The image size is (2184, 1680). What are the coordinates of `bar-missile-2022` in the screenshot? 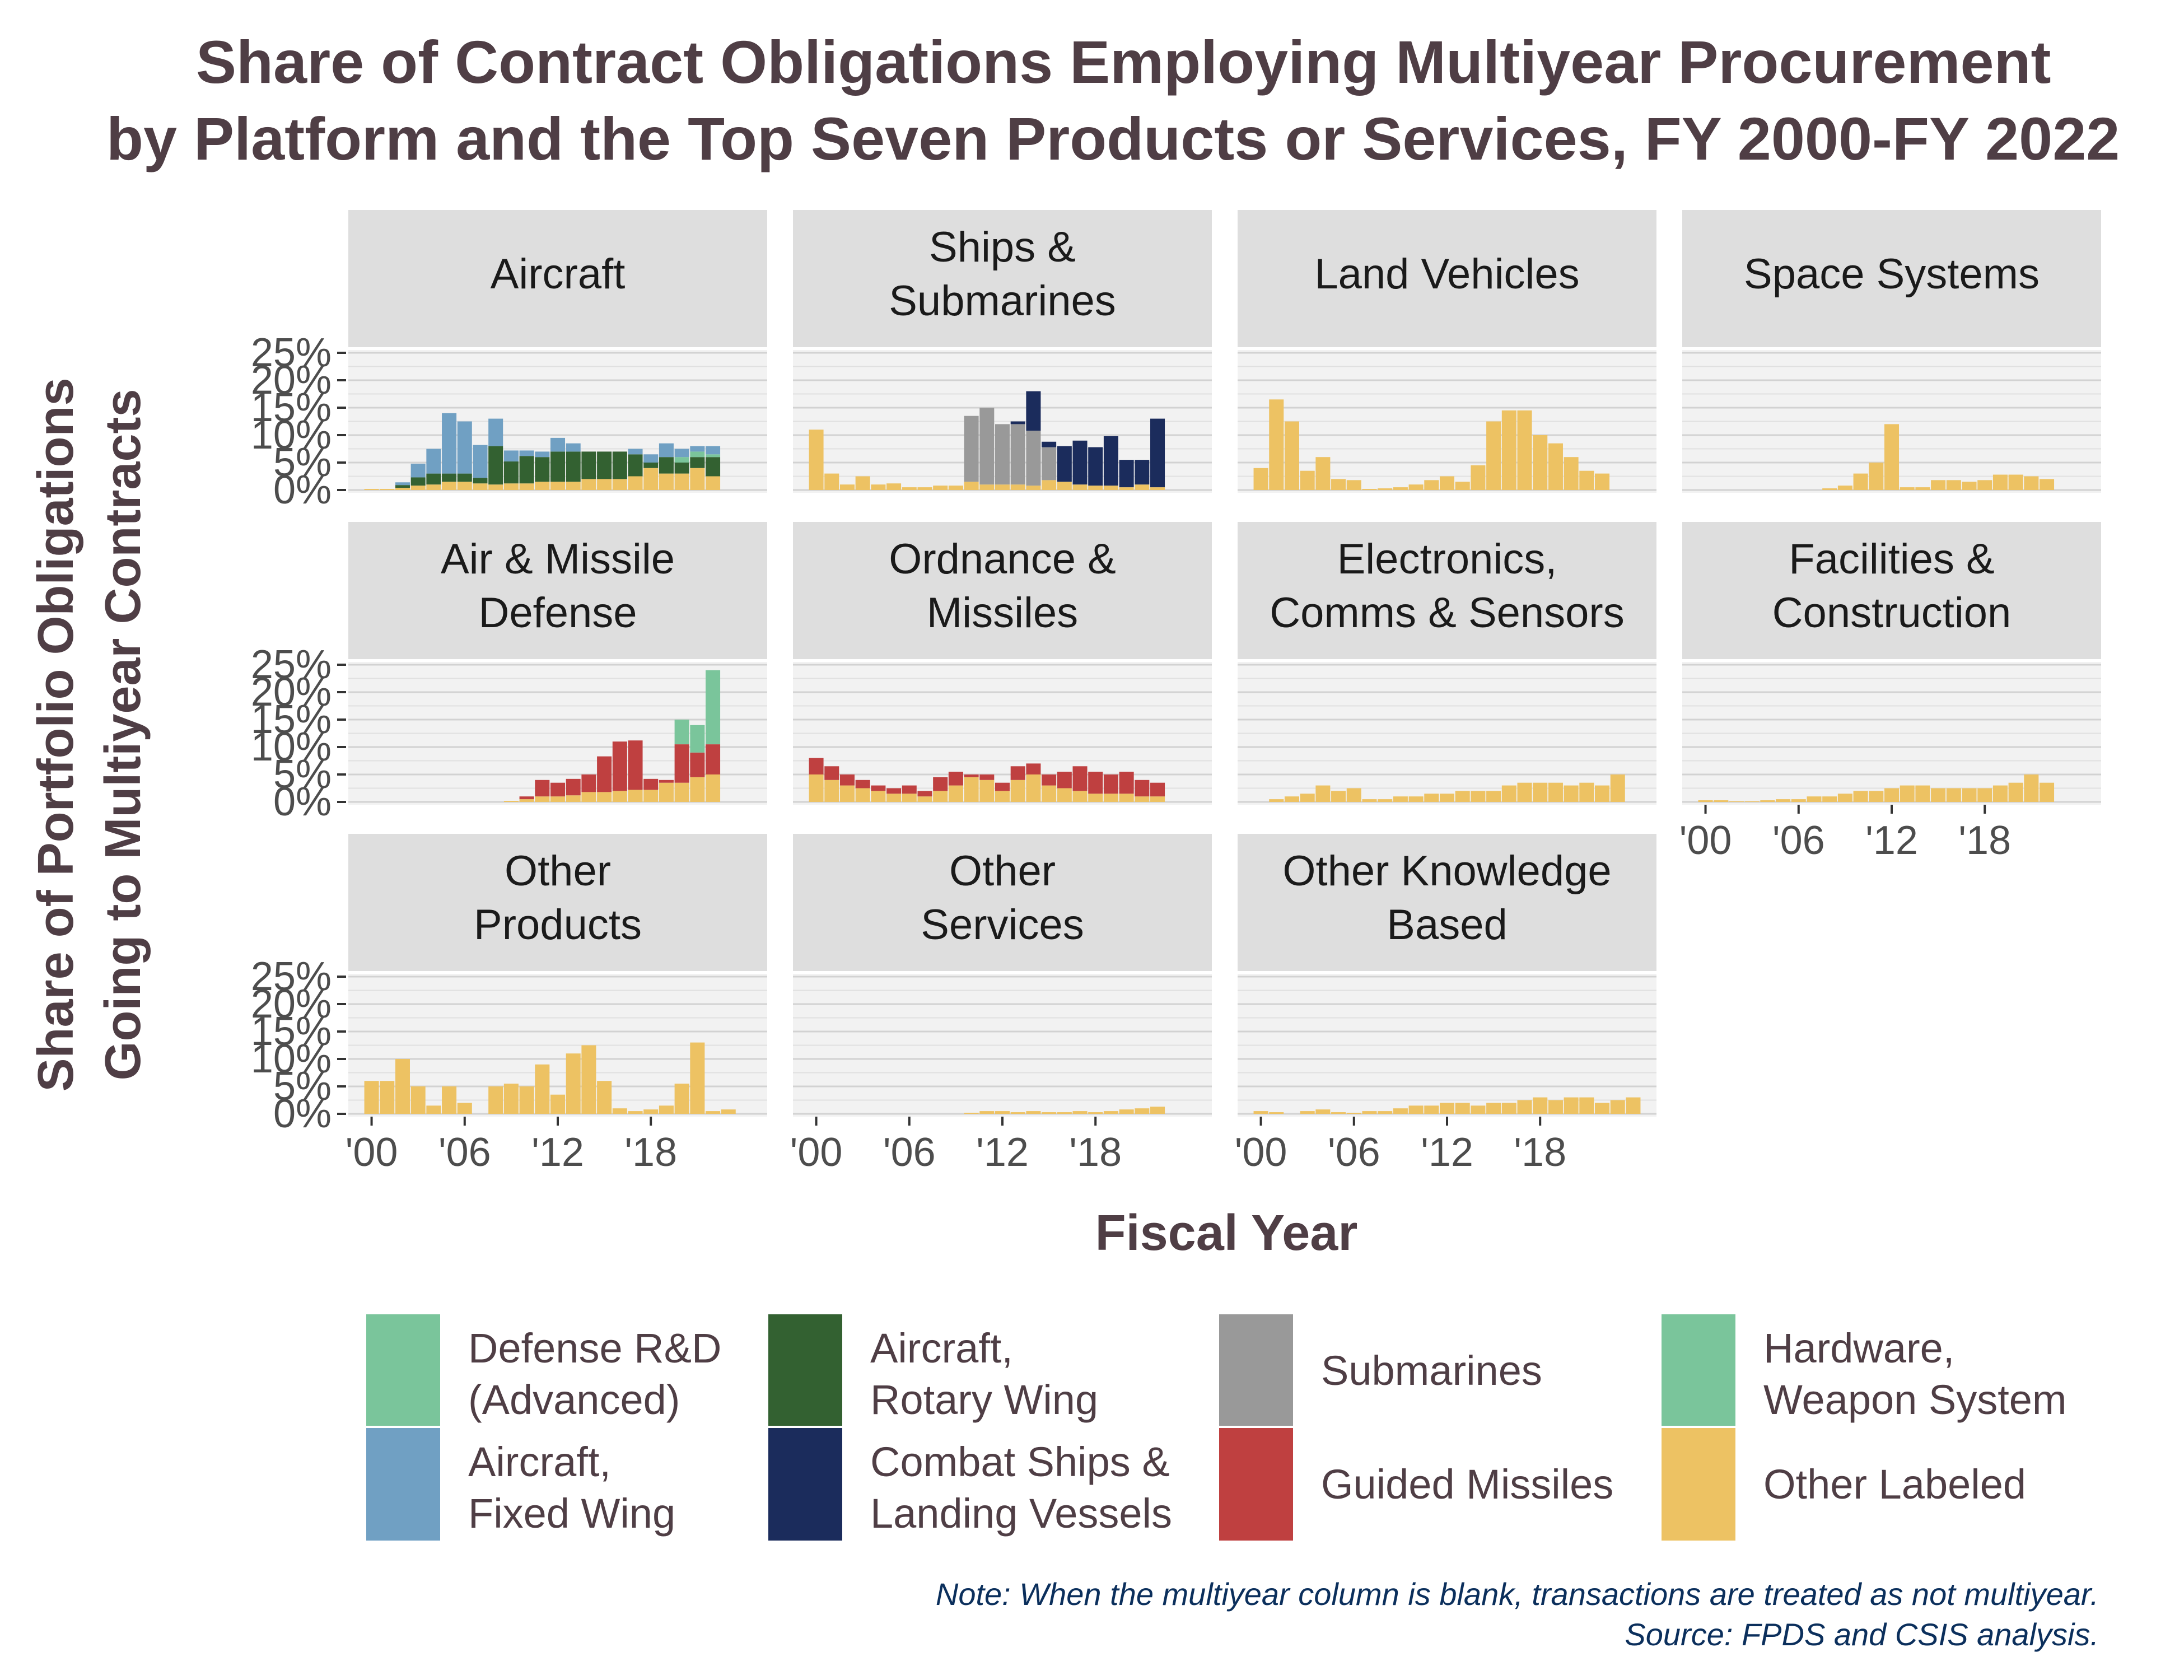 It's located at (714, 759).